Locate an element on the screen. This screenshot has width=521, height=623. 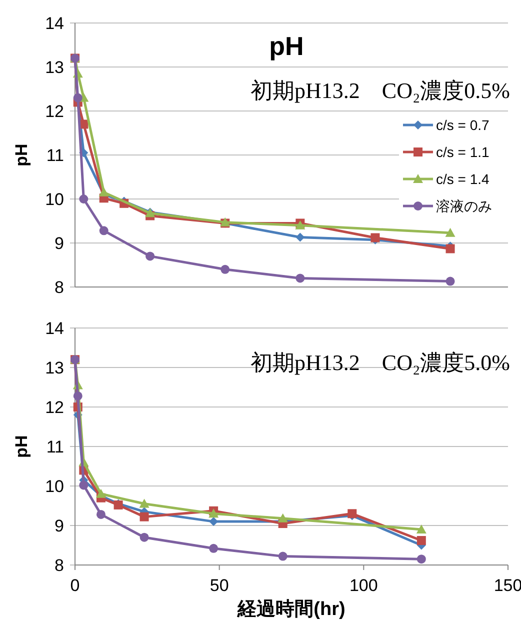
legend-label: c/s = 0.7 is located at coordinates (463, 125).